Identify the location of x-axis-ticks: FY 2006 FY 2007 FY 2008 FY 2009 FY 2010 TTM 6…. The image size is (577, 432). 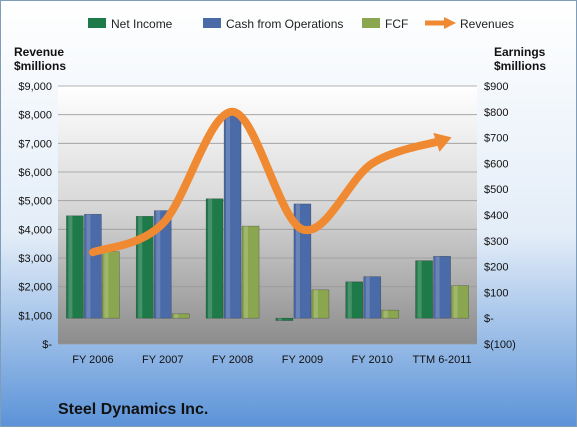
(271, 360).